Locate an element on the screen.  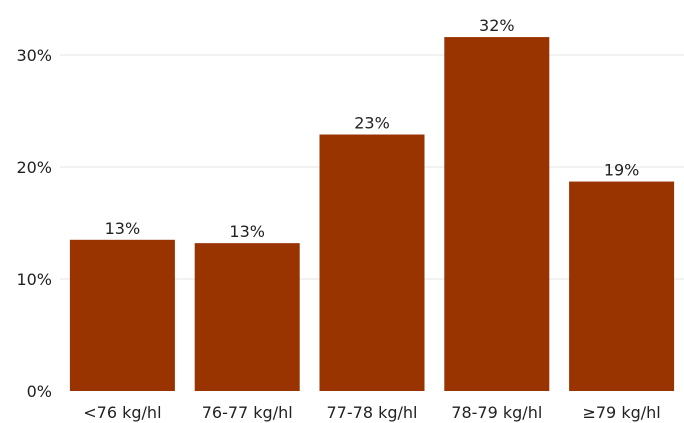
y-tick-label: 30% is located at coordinates (34, 55).